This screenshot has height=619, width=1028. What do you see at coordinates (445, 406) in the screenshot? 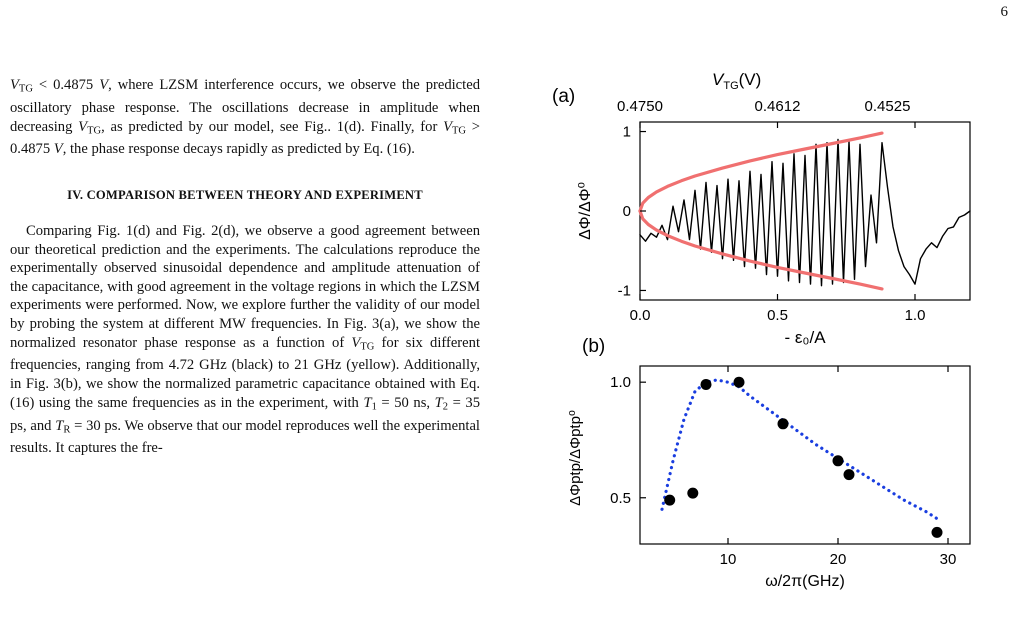
I see `math-subscript: 2` at bounding box center [445, 406].